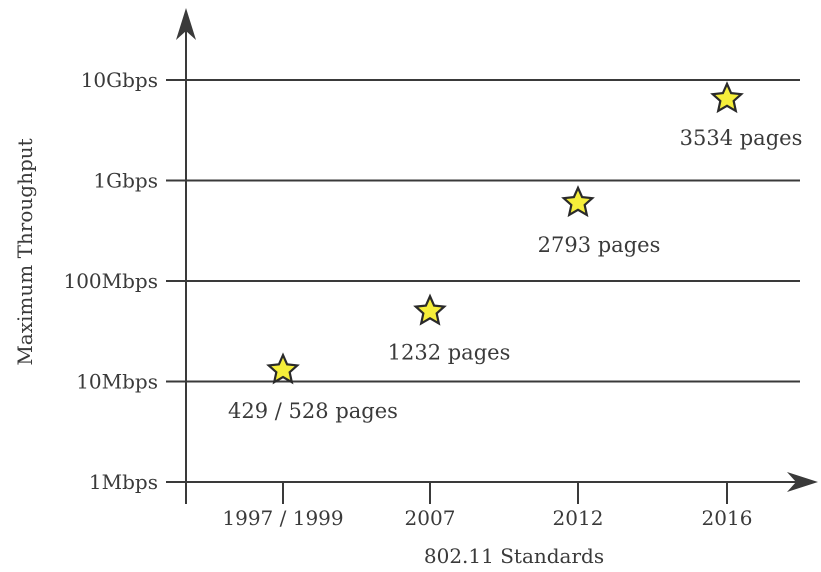  I want to click on point-label: 1232 pages, so click(449, 352).